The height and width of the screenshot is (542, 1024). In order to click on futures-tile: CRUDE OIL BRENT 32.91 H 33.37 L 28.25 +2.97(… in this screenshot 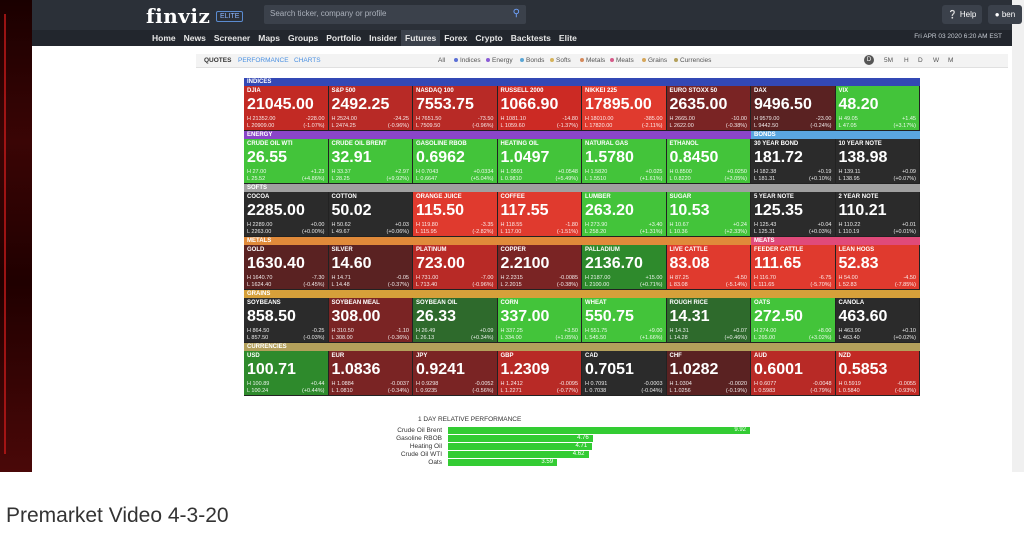, I will do `click(370, 161)`.